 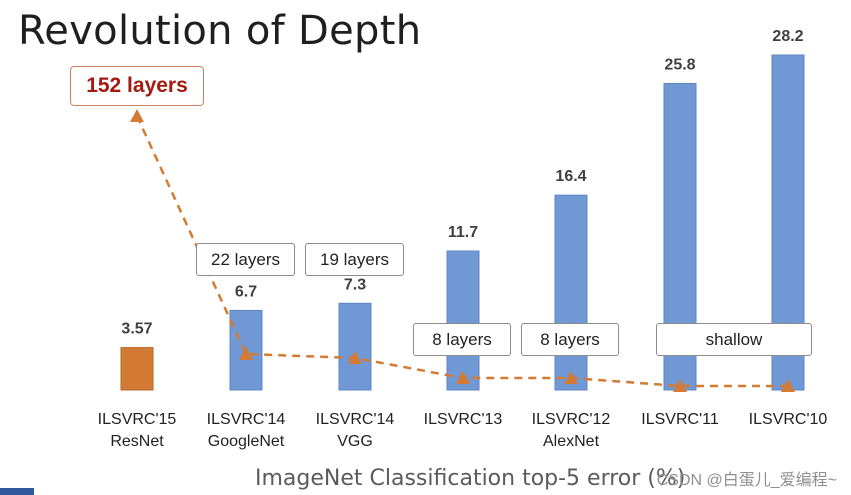 I want to click on x-tick-label-5: ILSVRC'12, so click(x=571, y=419).